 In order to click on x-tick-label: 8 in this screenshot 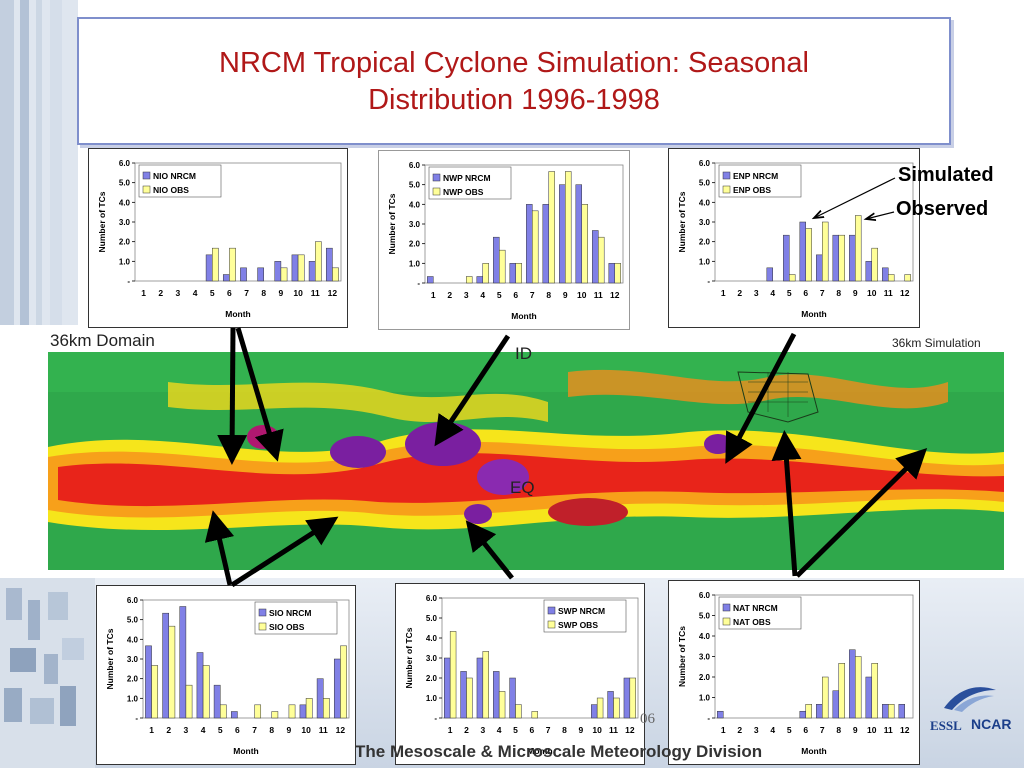, I will do `click(548, 295)`.